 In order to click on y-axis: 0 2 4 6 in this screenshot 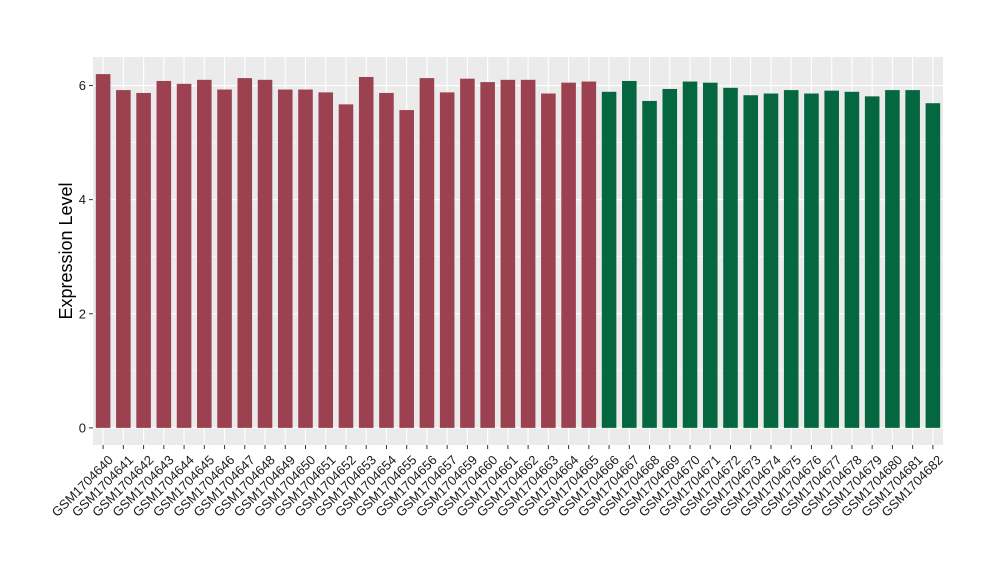, I will do `click(86, 256)`.